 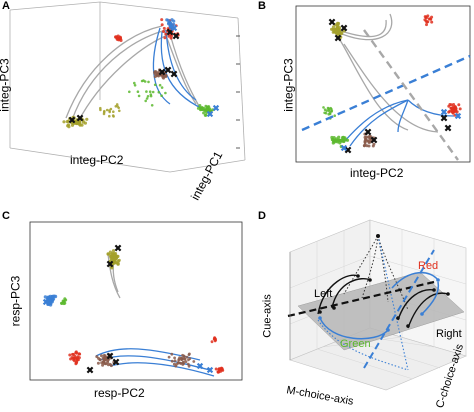 What do you see at coordinates (411, 95) in the screenshot?
I see `panel-b-gray-dashed-line` at bounding box center [411, 95].